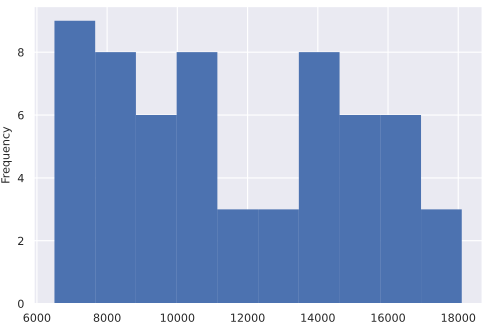  I want to click on x-tick-label: 16000, so click(388, 318).